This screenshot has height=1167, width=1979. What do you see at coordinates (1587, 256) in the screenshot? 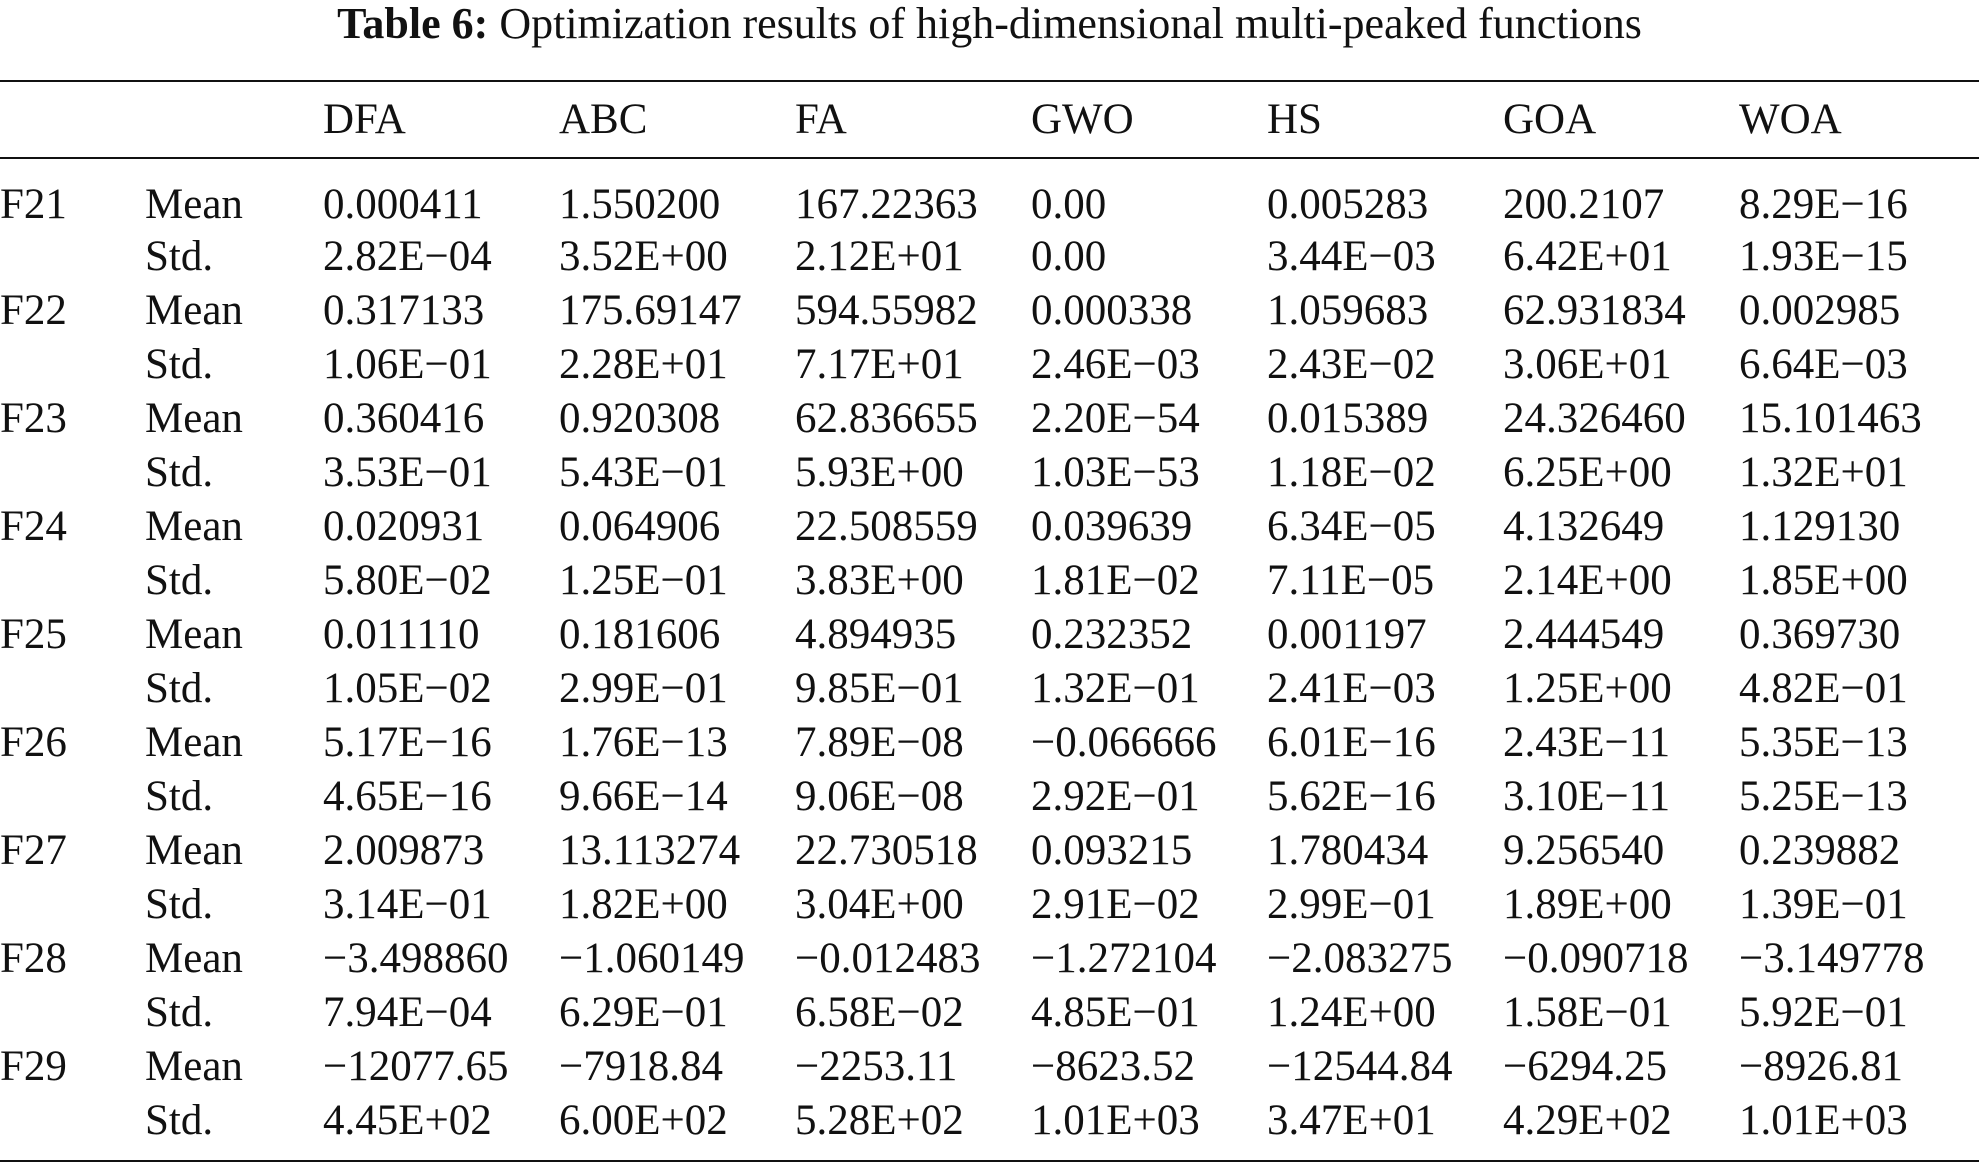
I see `table-cell: 6.42E+01` at bounding box center [1587, 256].